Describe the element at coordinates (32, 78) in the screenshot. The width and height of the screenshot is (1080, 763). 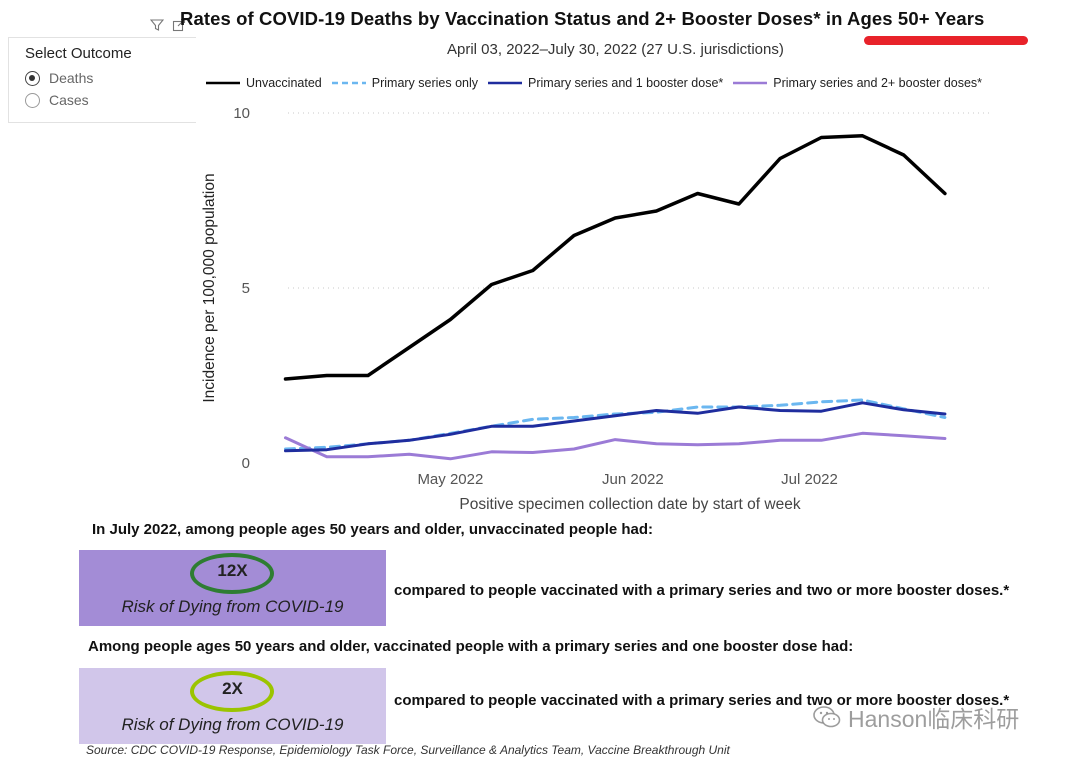
I see `radio-deaths` at that location.